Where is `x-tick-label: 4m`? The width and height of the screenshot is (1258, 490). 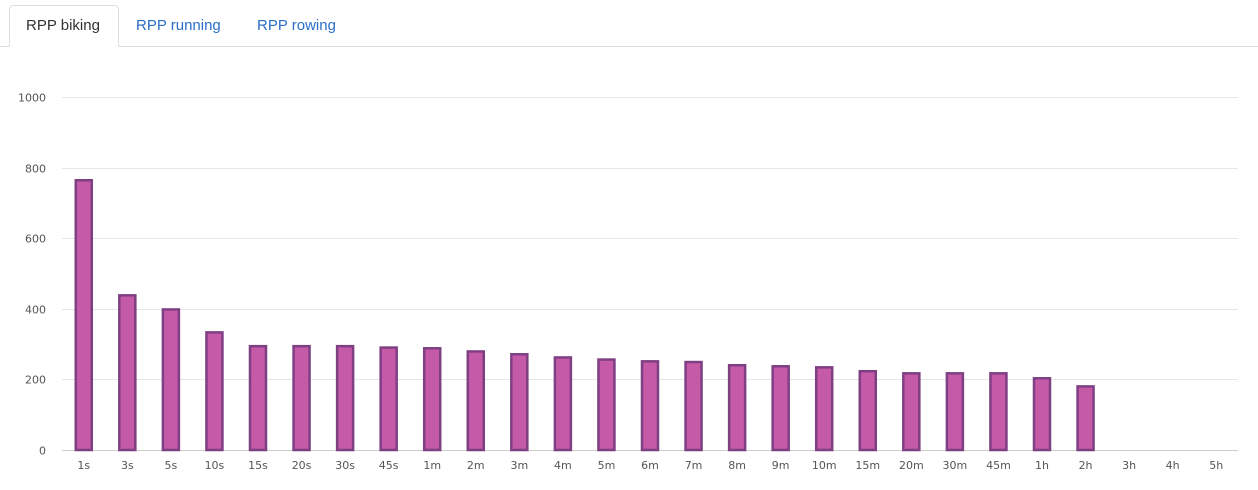
x-tick-label: 4m is located at coordinates (563, 465).